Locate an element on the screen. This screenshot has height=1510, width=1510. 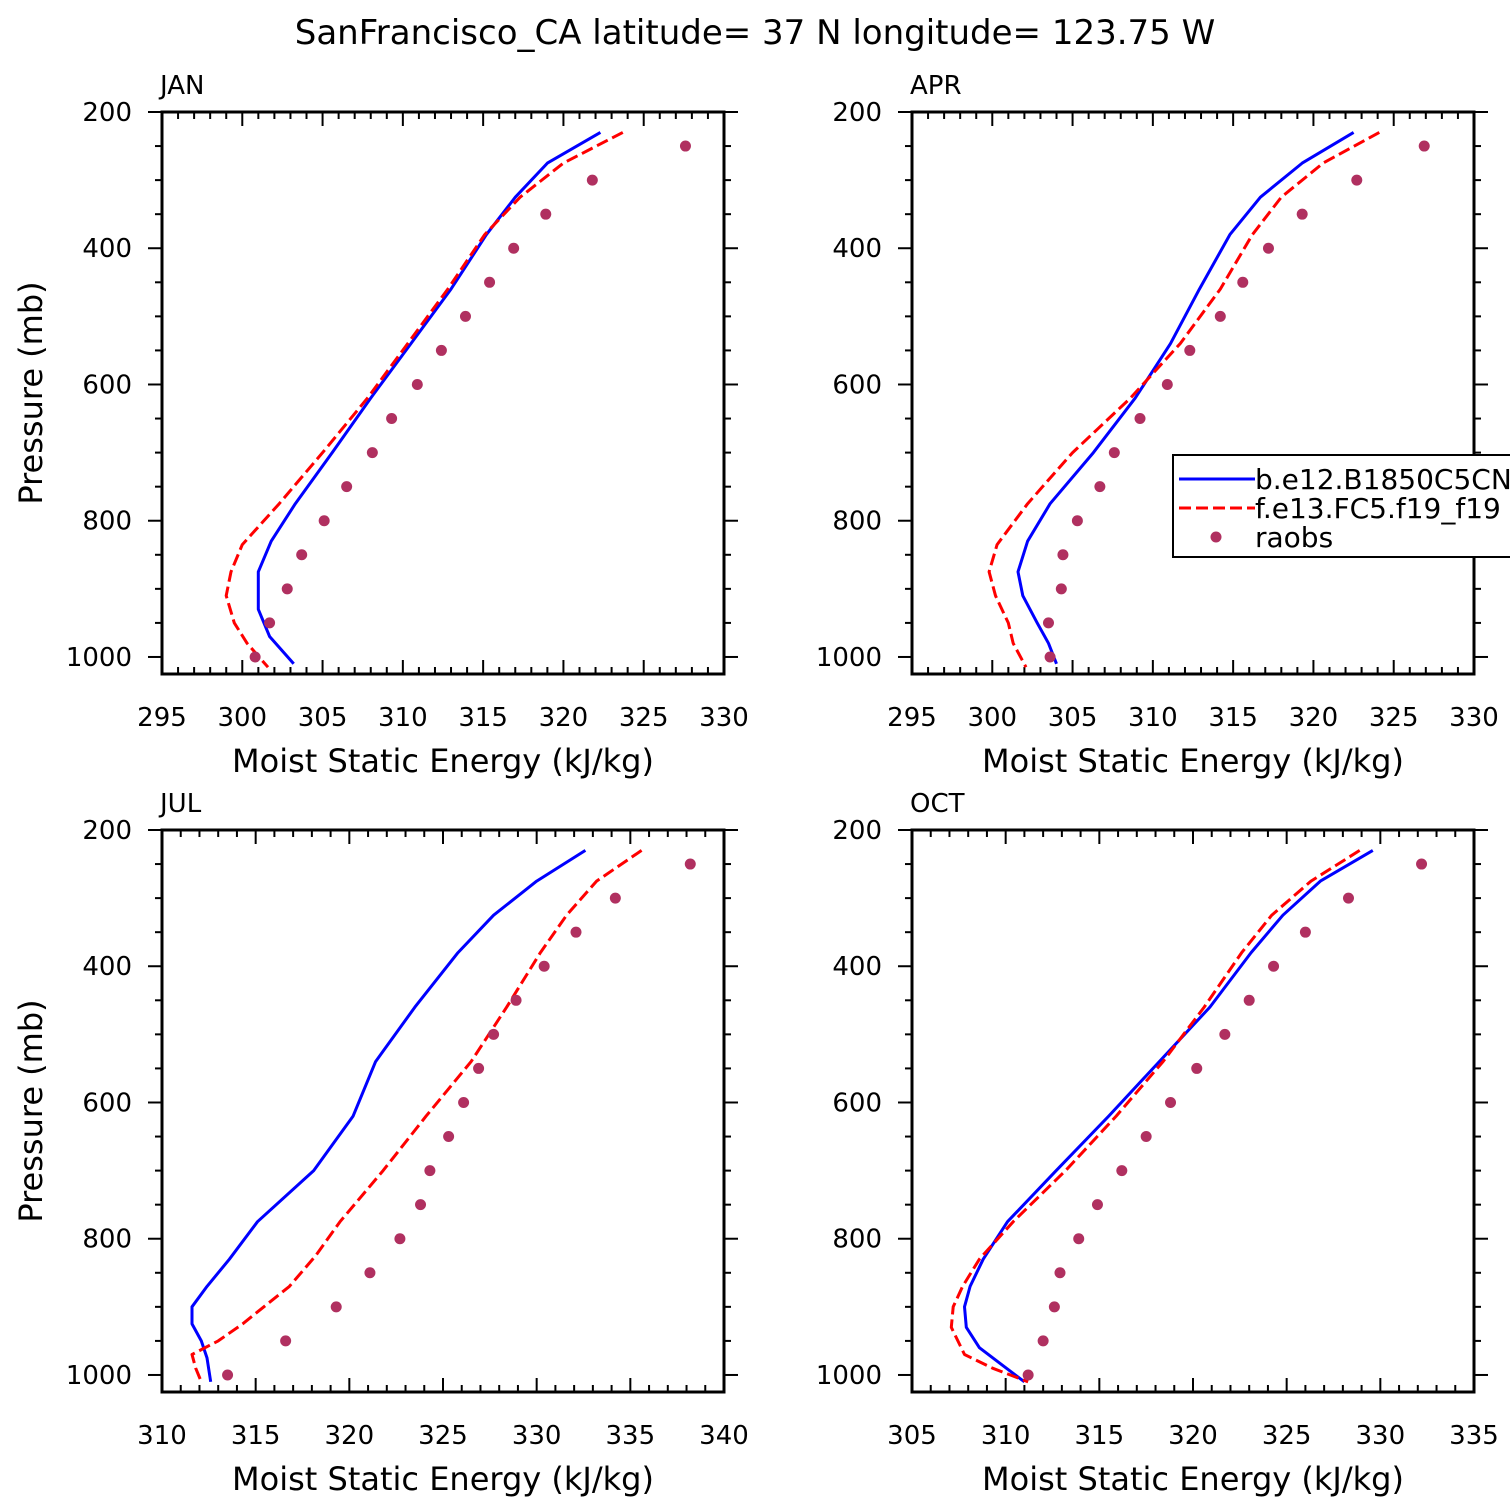
legend-marker-raobs is located at coordinates (1216, 537).